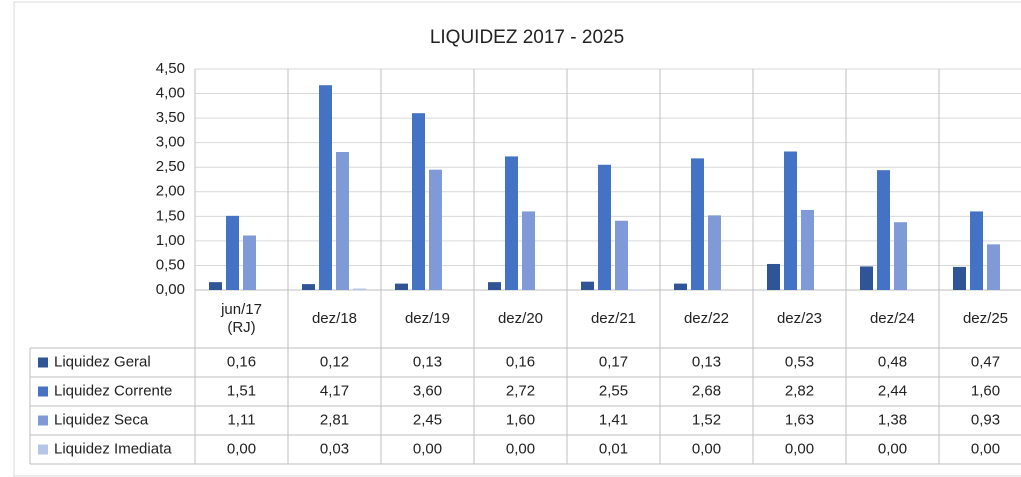 This screenshot has height=477, width=1021. Describe the element at coordinates (334, 419) in the screenshot. I see `data-table-value: 2,81` at that location.